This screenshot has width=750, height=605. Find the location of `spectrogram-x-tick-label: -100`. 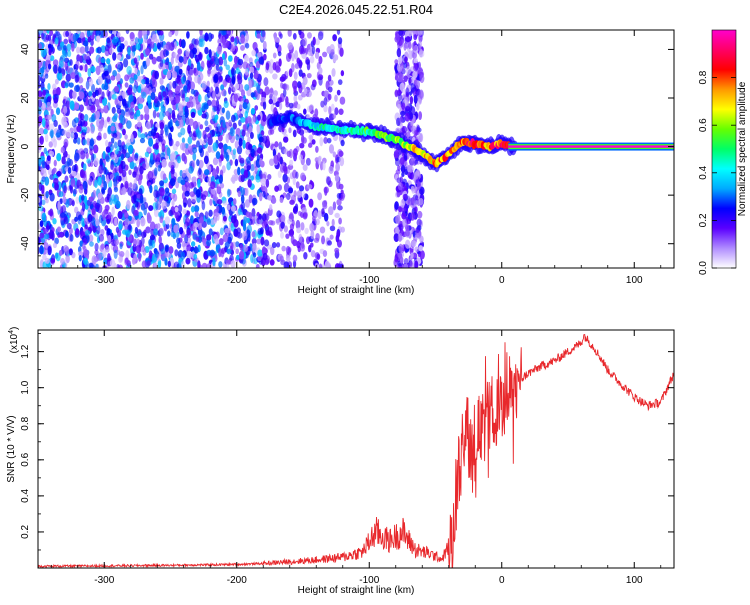

spectrogram-x-tick-label: -100 is located at coordinates (369, 280).